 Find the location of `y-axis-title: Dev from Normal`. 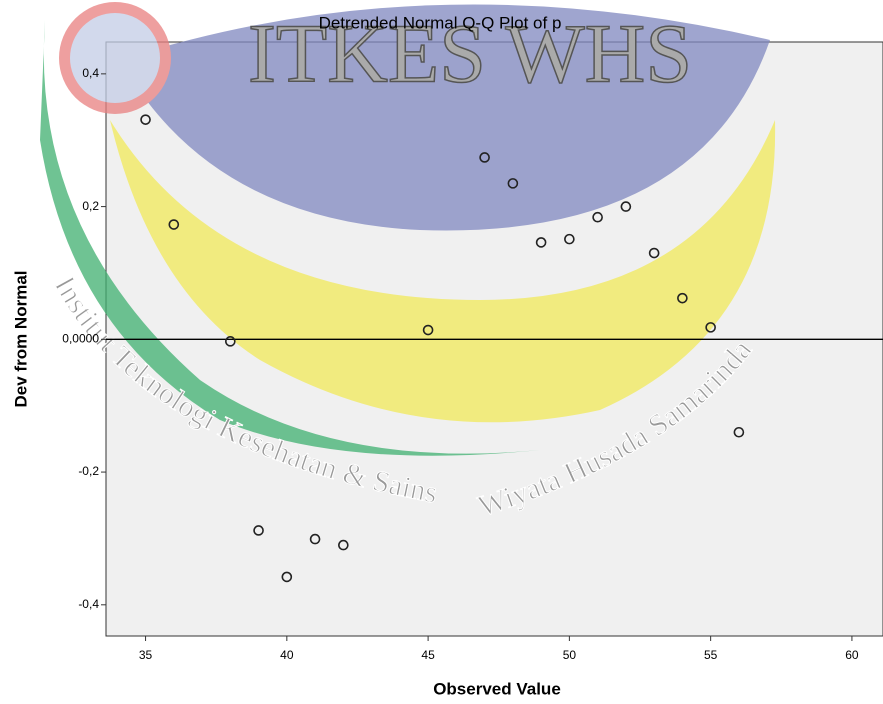

y-axis-title: Dev from Normal is located at coordinates (20, 339).